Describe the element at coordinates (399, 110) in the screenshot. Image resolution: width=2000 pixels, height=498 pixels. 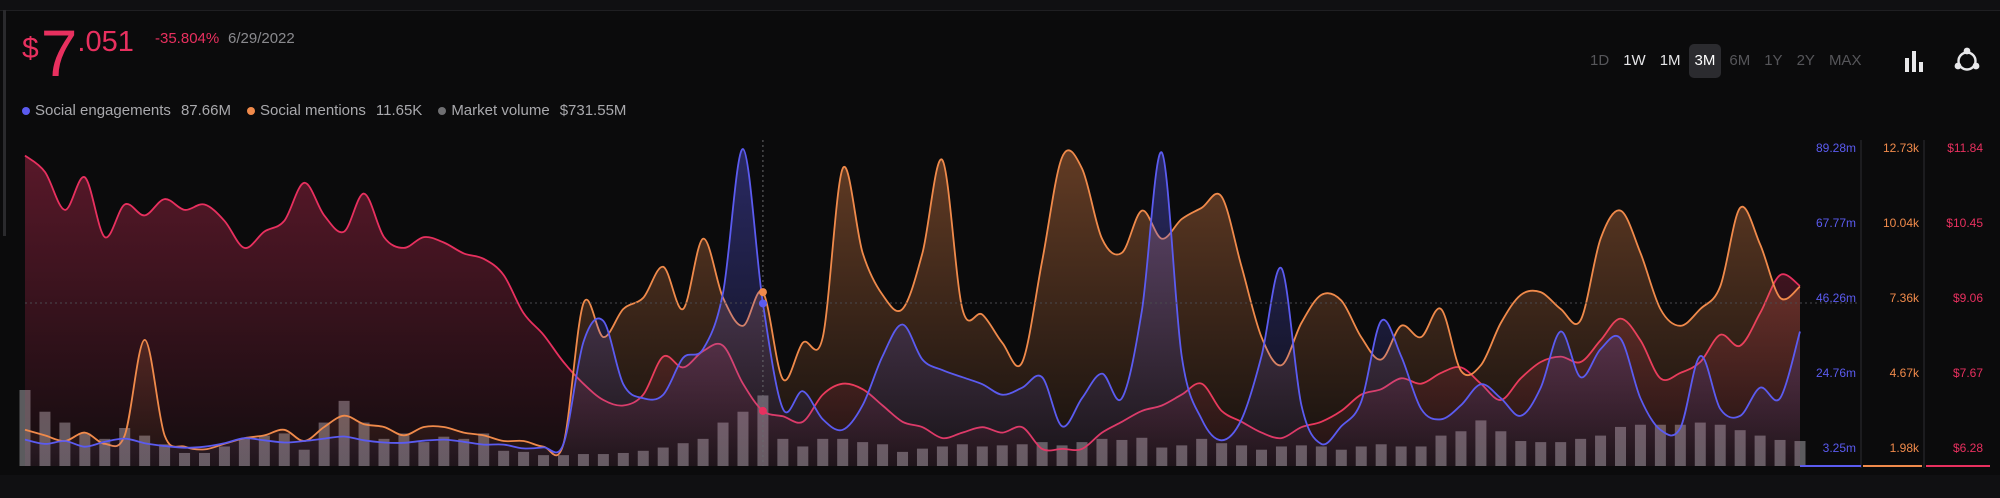
I see `legend-value: 11.65K` at that location.